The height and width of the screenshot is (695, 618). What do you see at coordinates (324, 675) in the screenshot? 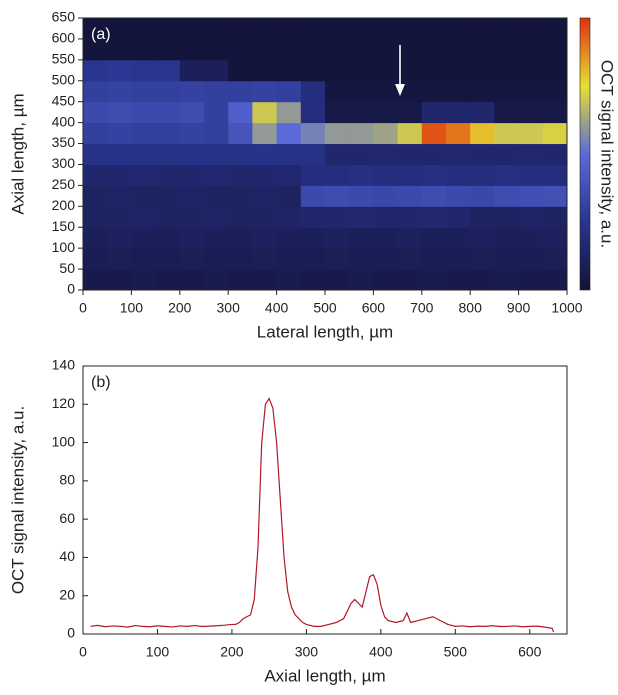
I see `x-axis-label: Axial length, µm` at bounding box center [324, 675].